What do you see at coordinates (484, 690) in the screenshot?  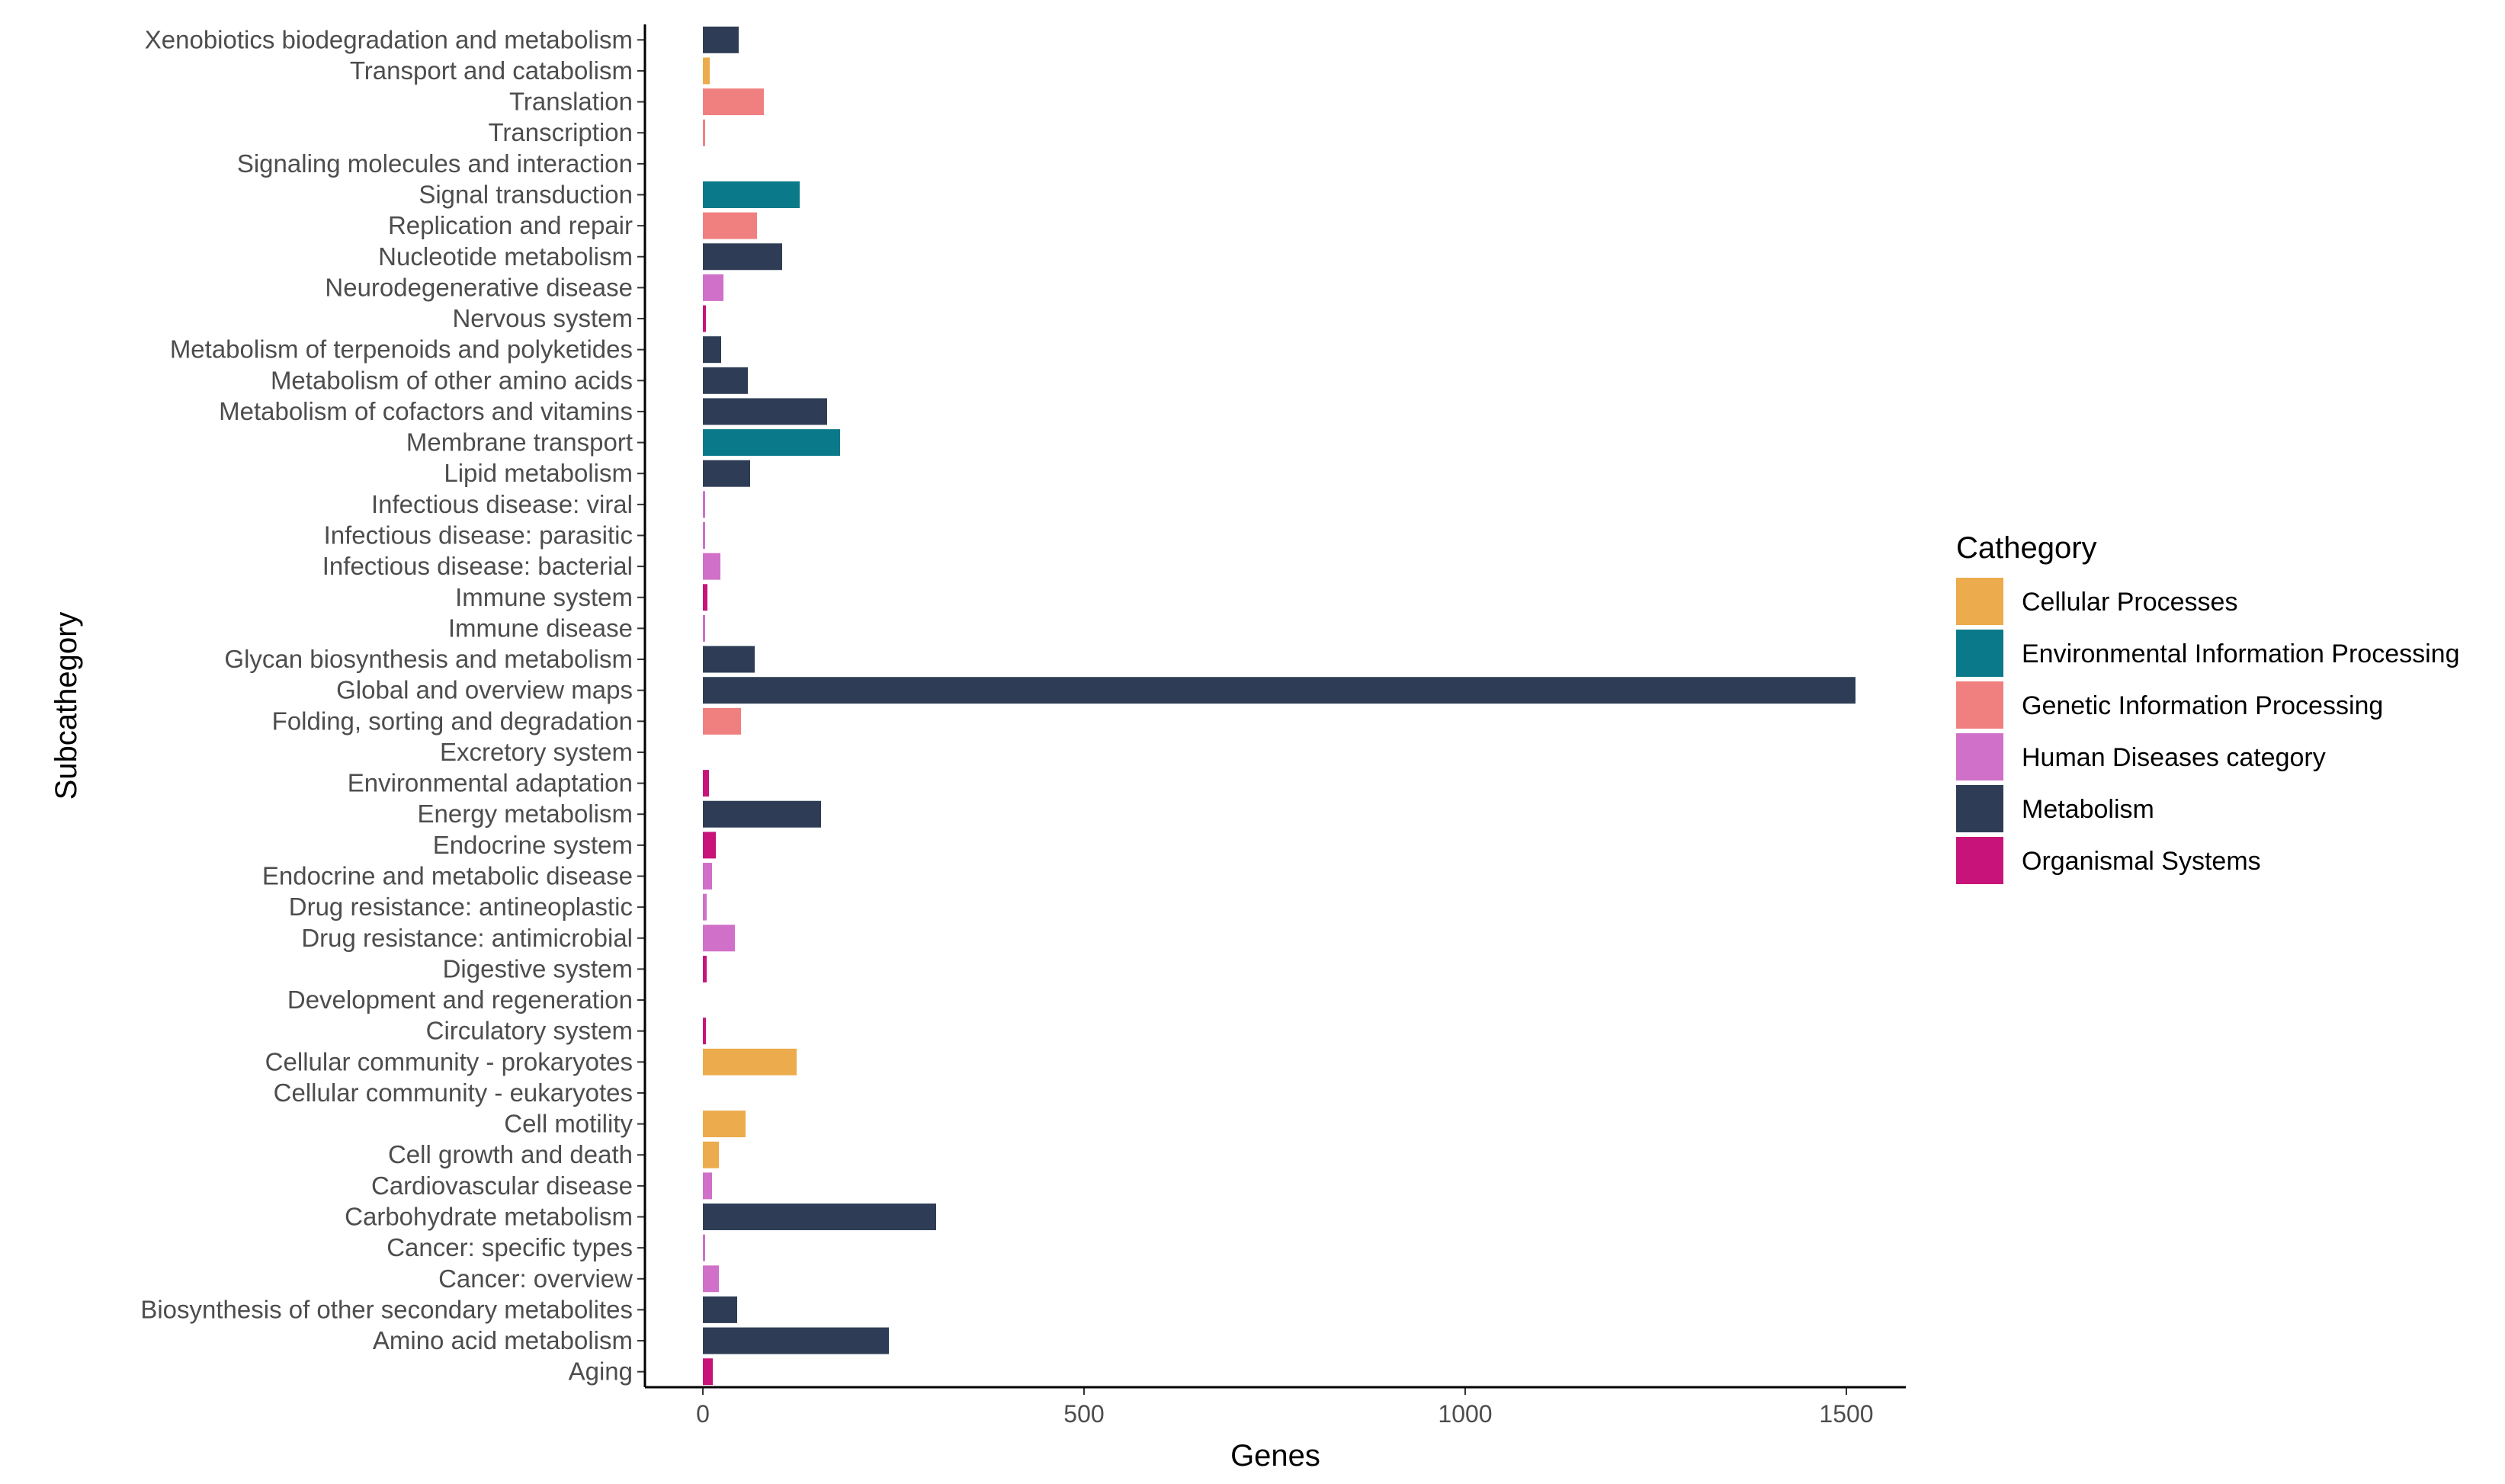 I see `y-tick-label-21: Global and overview maps` at bounding box center [484, 690].